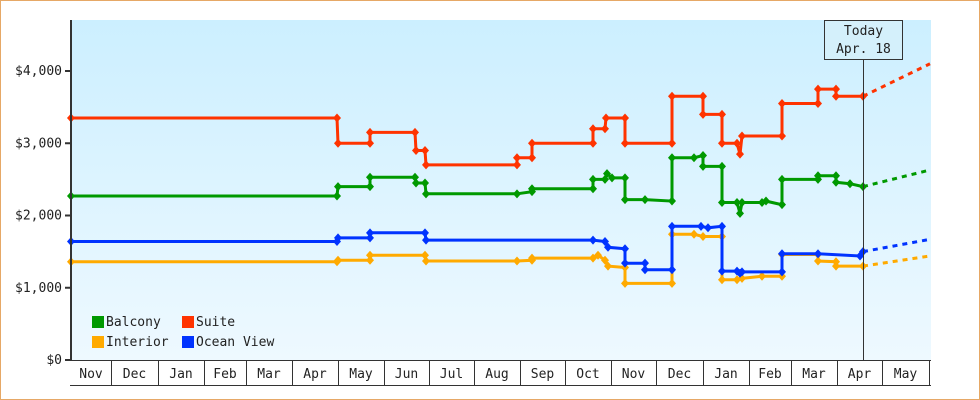 The width and height of the screenshot is (980, 400). Describe the element at coordinates (208, 322) in the screenshot. I see `legend-item-suite: Suite` at that location.